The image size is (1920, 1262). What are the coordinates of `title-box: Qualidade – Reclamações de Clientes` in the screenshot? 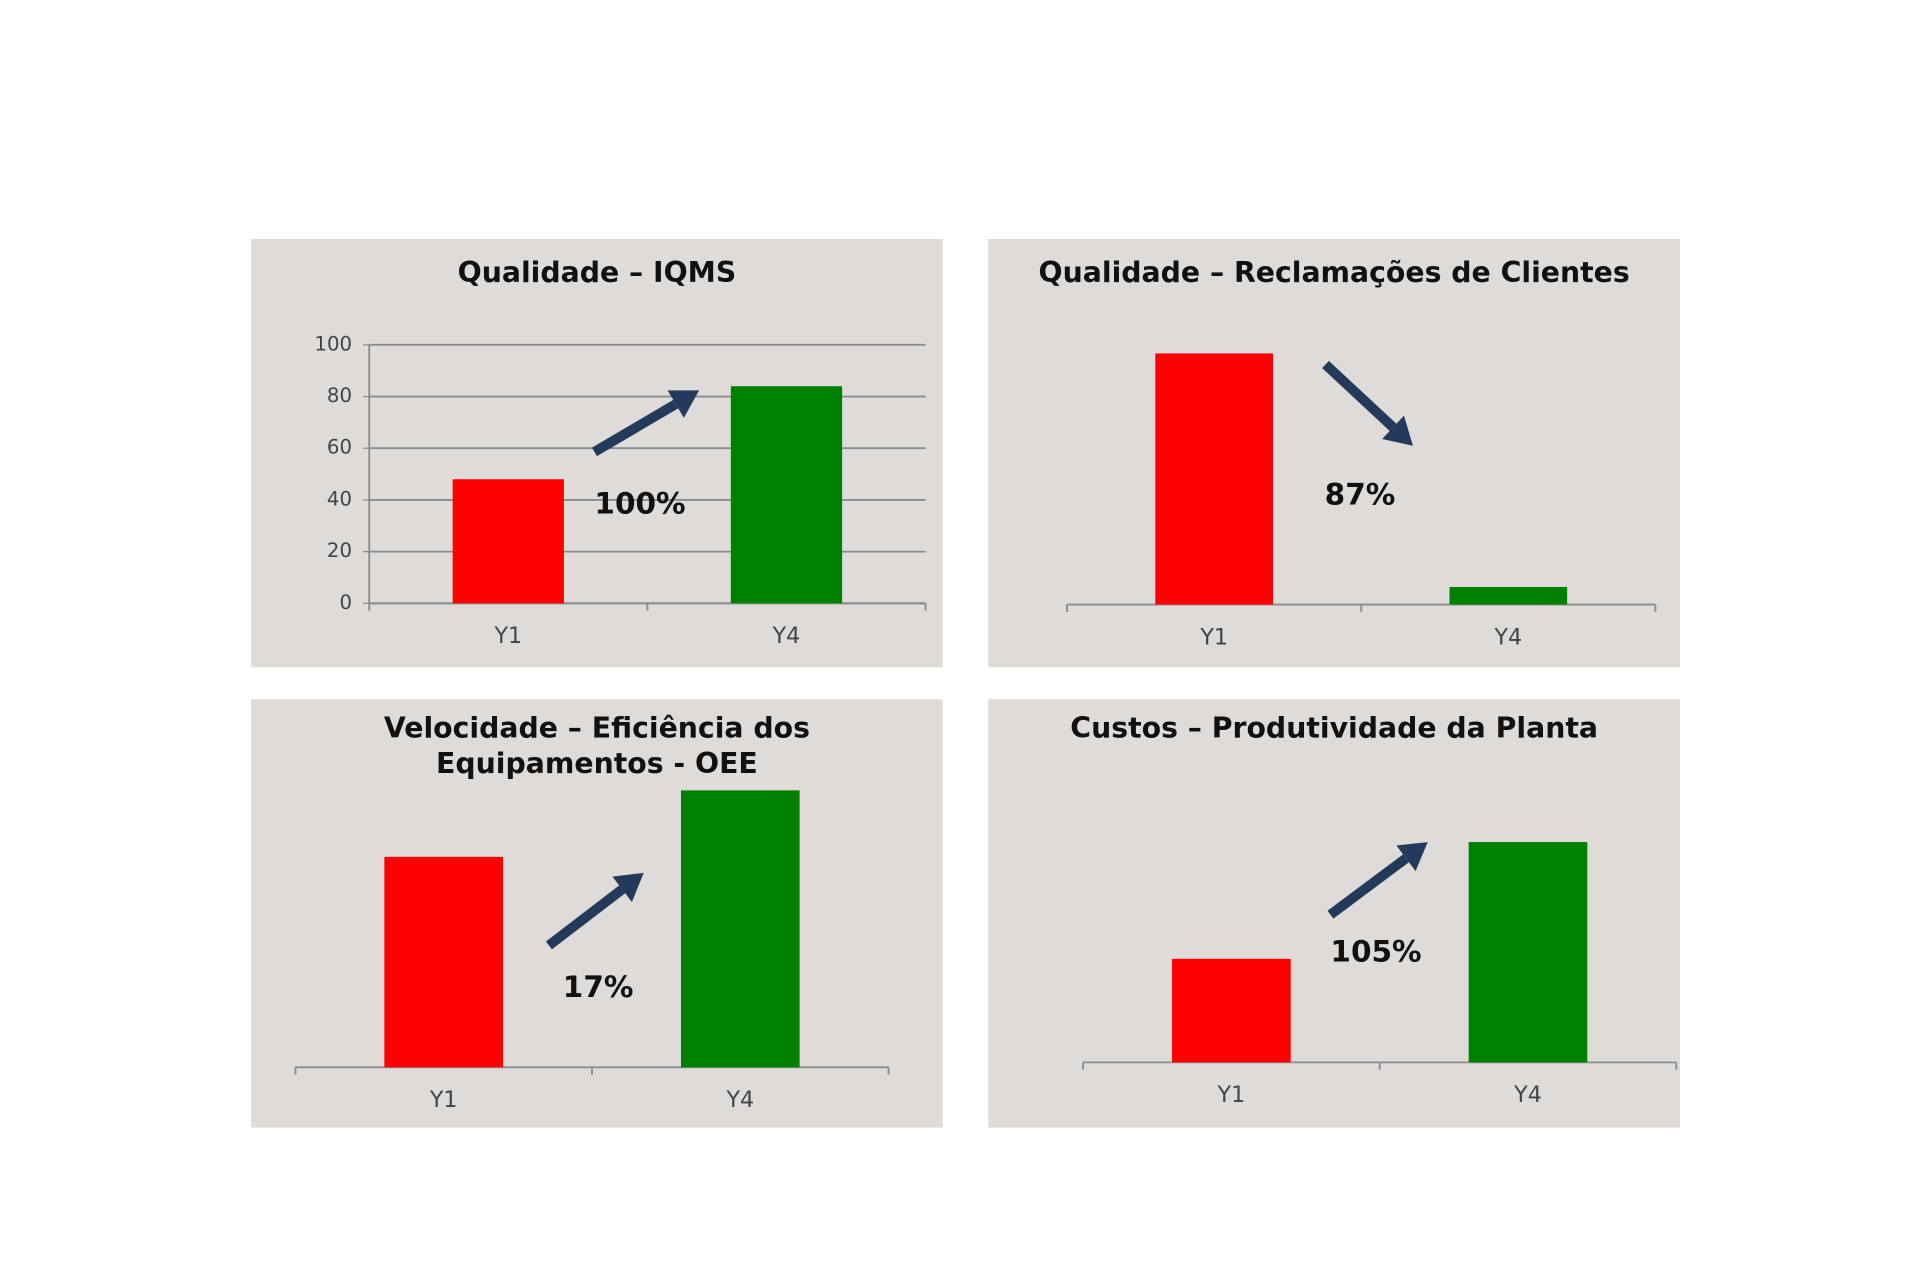 It's located at (1334, 273).